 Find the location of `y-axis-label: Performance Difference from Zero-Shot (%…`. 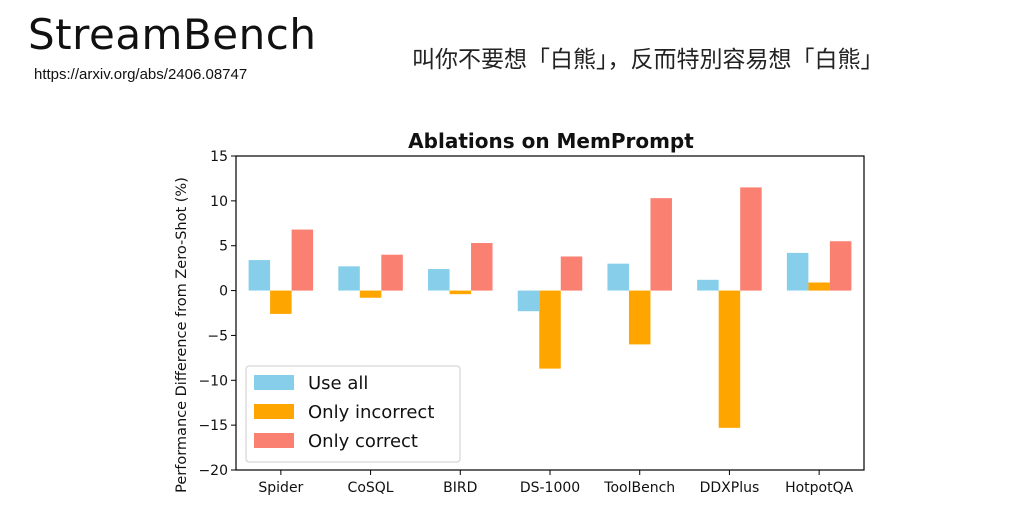

y-axis-label: Performance Difference from Zero-Shot (%… is located at coordinates (182, 335).